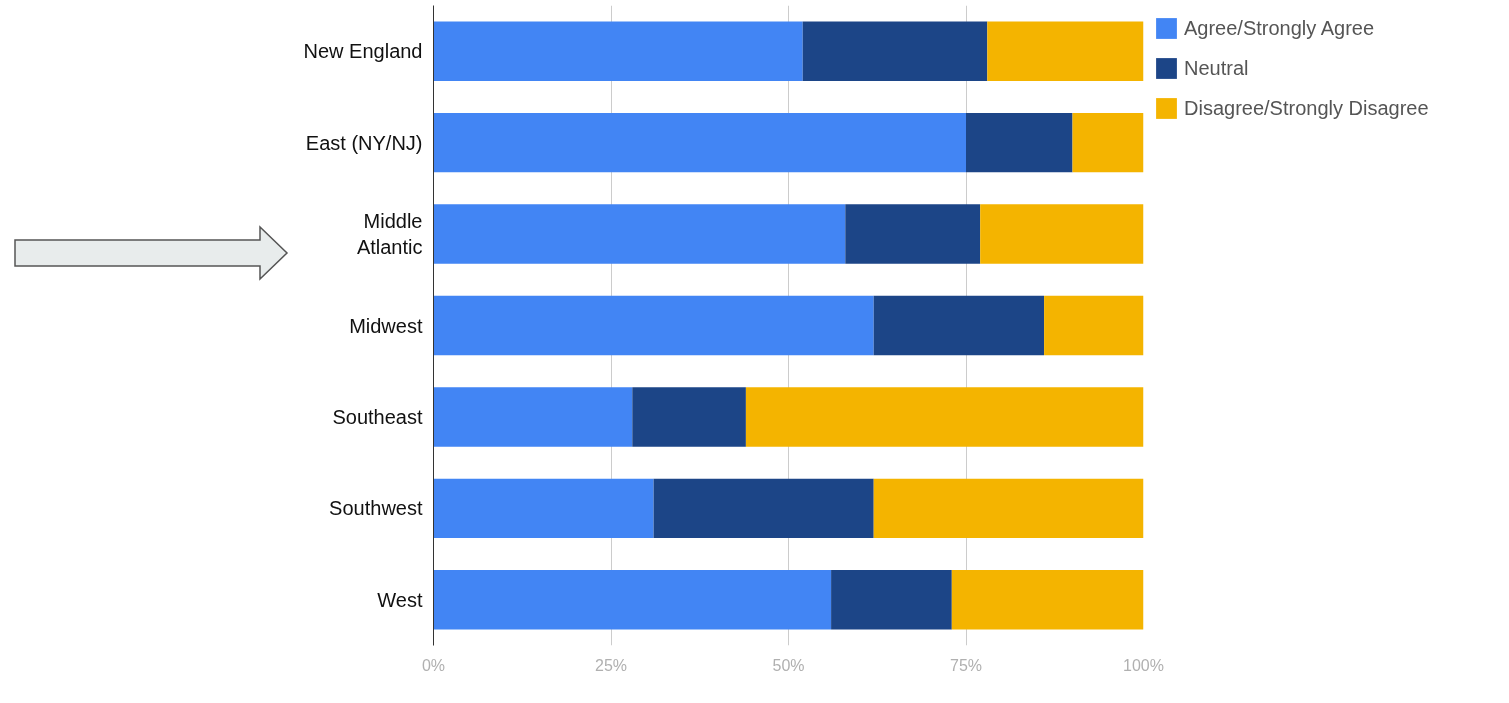  I want to click on legend-label: Disagree/Strongly Disagree, so click(1306, 108).